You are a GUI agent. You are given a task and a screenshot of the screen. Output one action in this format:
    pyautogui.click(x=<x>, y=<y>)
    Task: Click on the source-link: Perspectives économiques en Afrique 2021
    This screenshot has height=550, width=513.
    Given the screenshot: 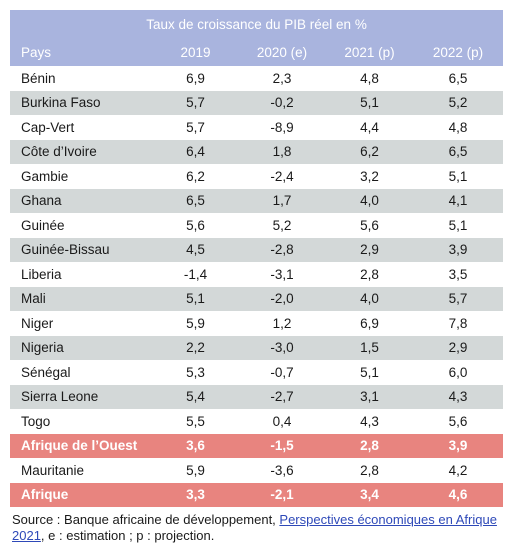 What is the action you would take?
    pyautogui.click(x=254, y=527)
    